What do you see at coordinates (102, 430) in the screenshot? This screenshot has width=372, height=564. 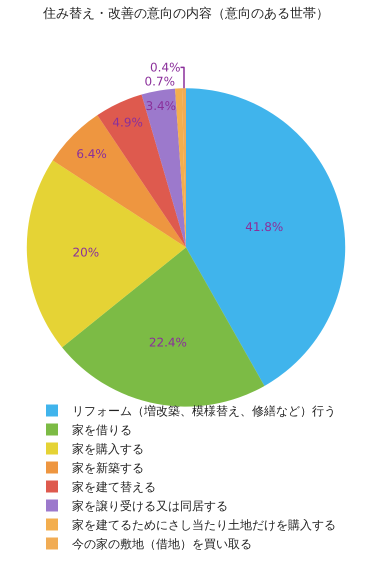 I see `legend-label: 家を借りる` at bounding box center [102, 430].